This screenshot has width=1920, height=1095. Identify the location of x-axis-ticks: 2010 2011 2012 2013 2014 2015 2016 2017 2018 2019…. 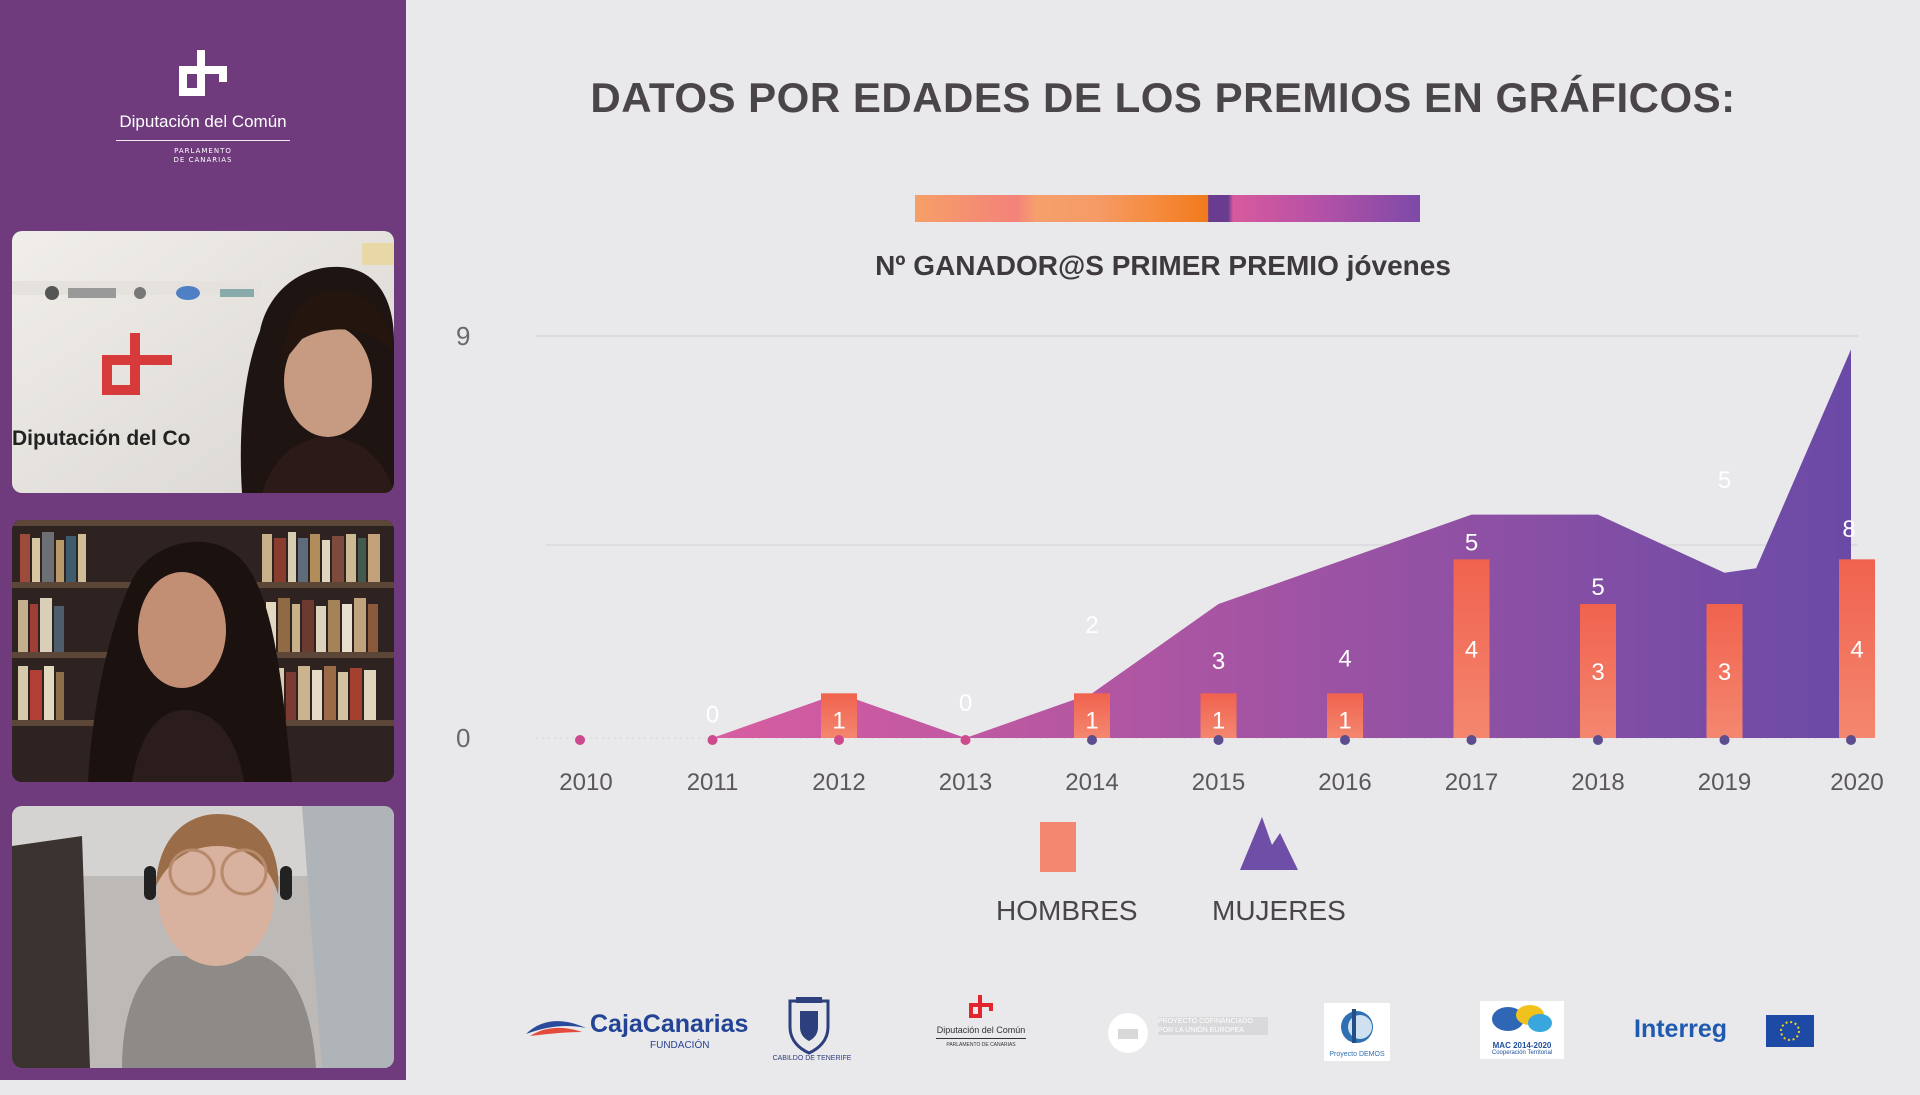
(1221, 782).